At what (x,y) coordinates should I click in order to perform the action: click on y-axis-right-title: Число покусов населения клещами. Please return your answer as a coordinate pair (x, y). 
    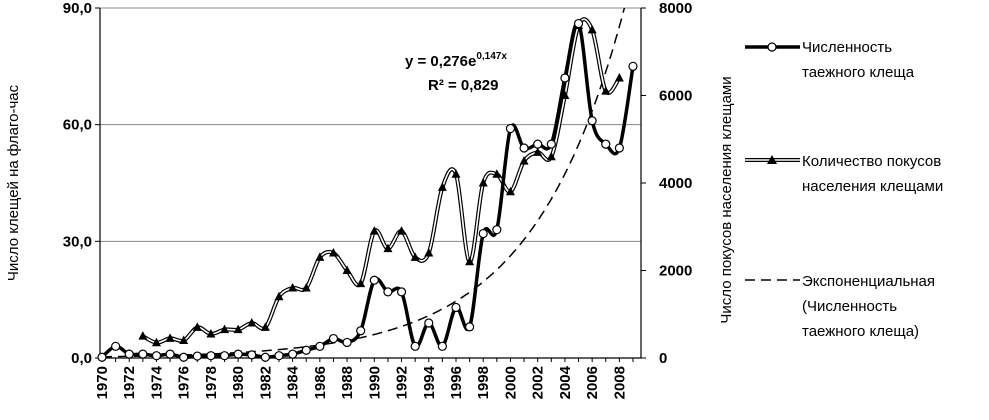
    Looking at the image, I should click on (726, 199).